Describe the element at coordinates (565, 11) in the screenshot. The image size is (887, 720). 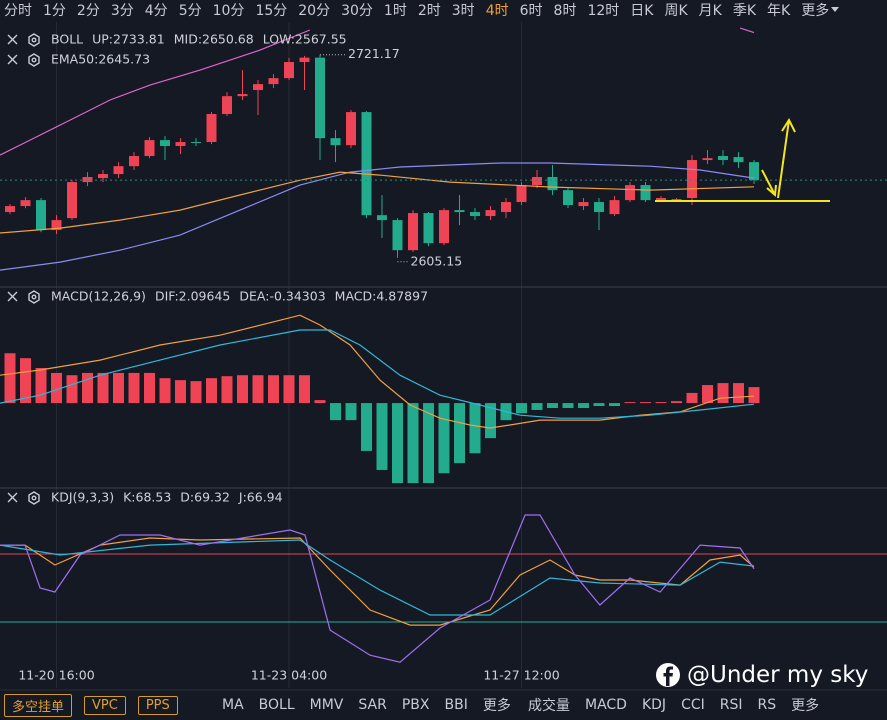
I see `period-tab: 8时` at that location.